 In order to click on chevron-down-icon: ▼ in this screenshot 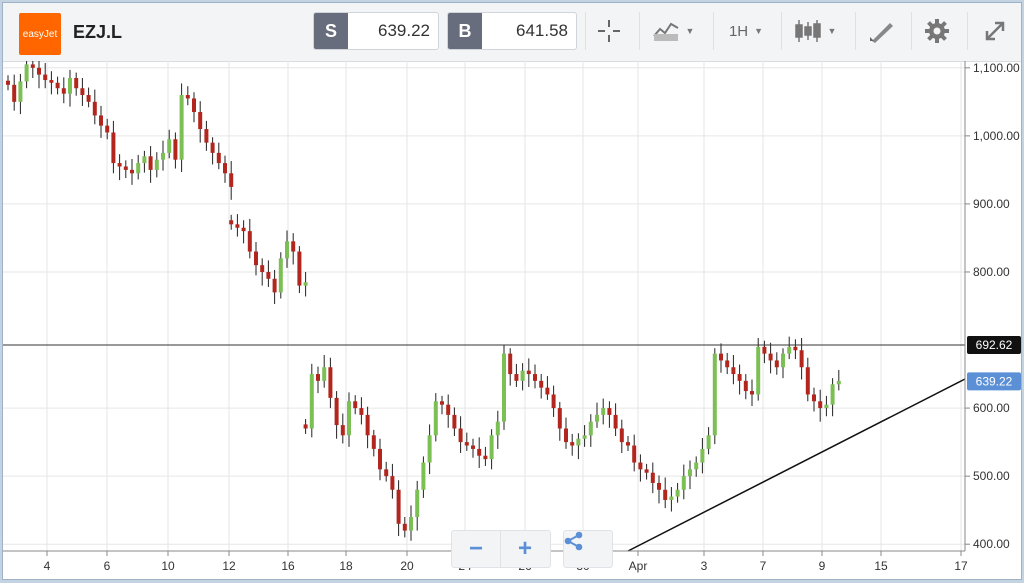, I will do `click(759, 31)`.